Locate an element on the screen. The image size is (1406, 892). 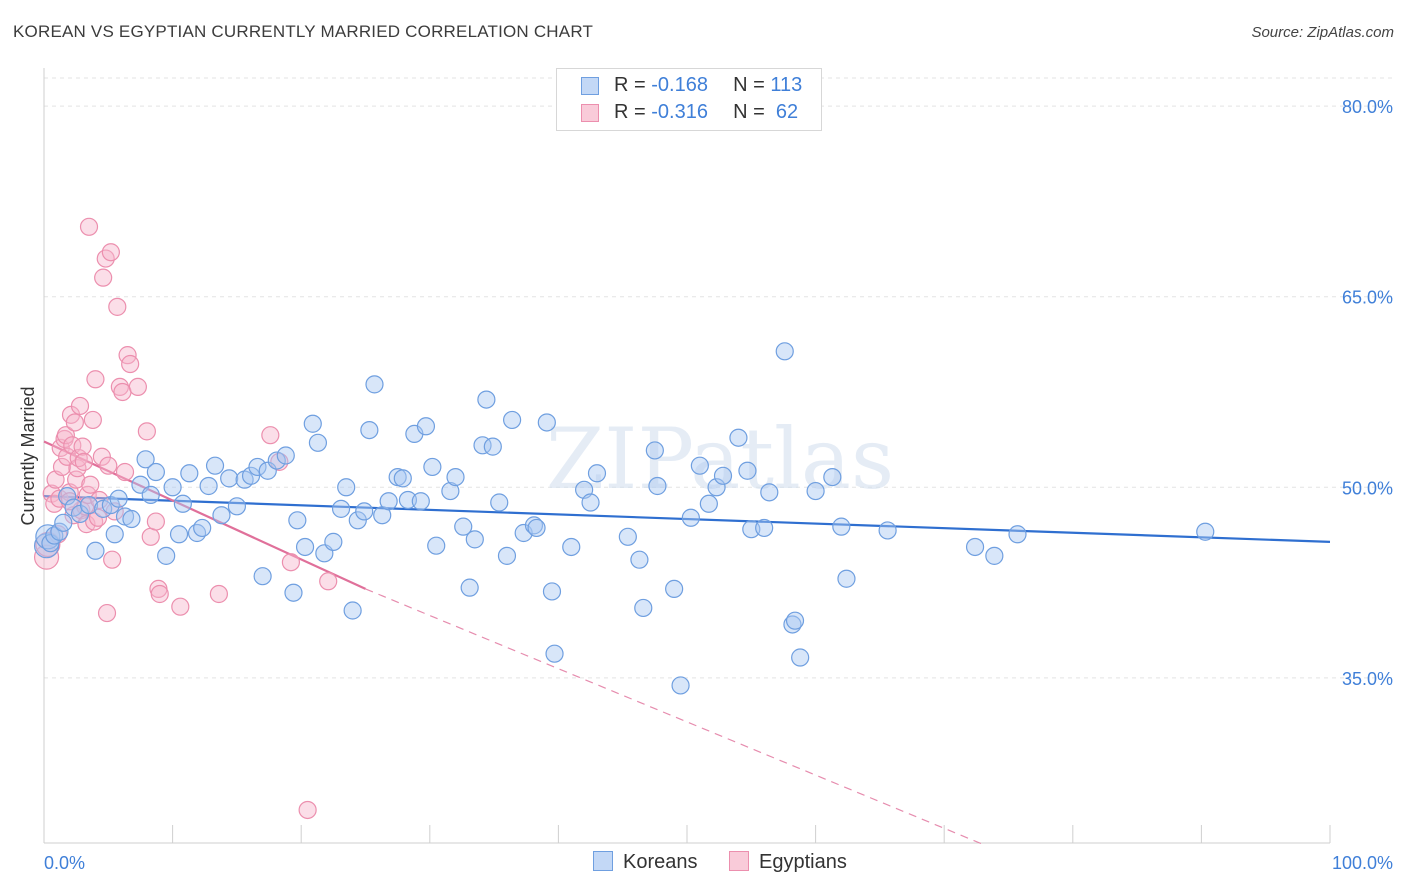
legend-r-value-egyptians: -0.316 is located at coordinates (679, 112).